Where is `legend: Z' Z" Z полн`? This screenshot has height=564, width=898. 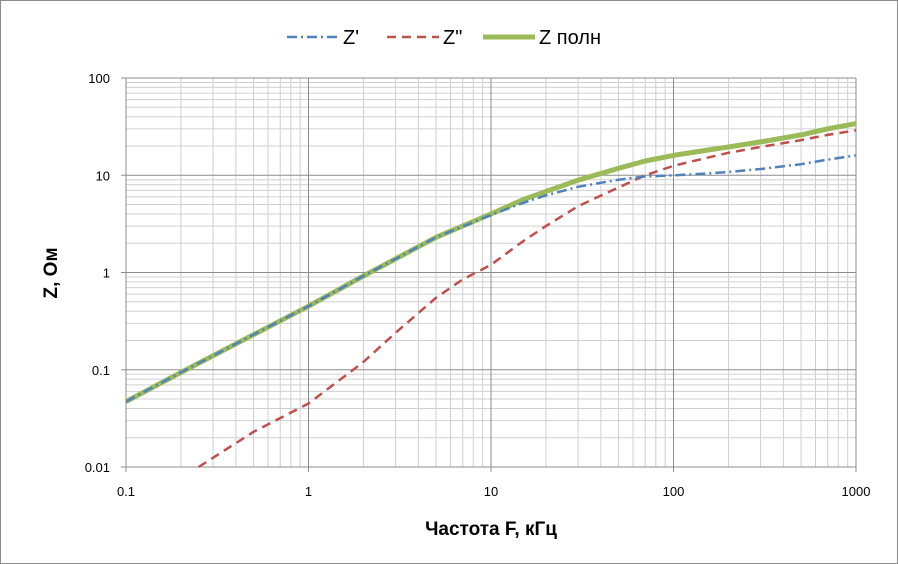 legend: Z' Z" Z полн is located at coordinates (444, 38).